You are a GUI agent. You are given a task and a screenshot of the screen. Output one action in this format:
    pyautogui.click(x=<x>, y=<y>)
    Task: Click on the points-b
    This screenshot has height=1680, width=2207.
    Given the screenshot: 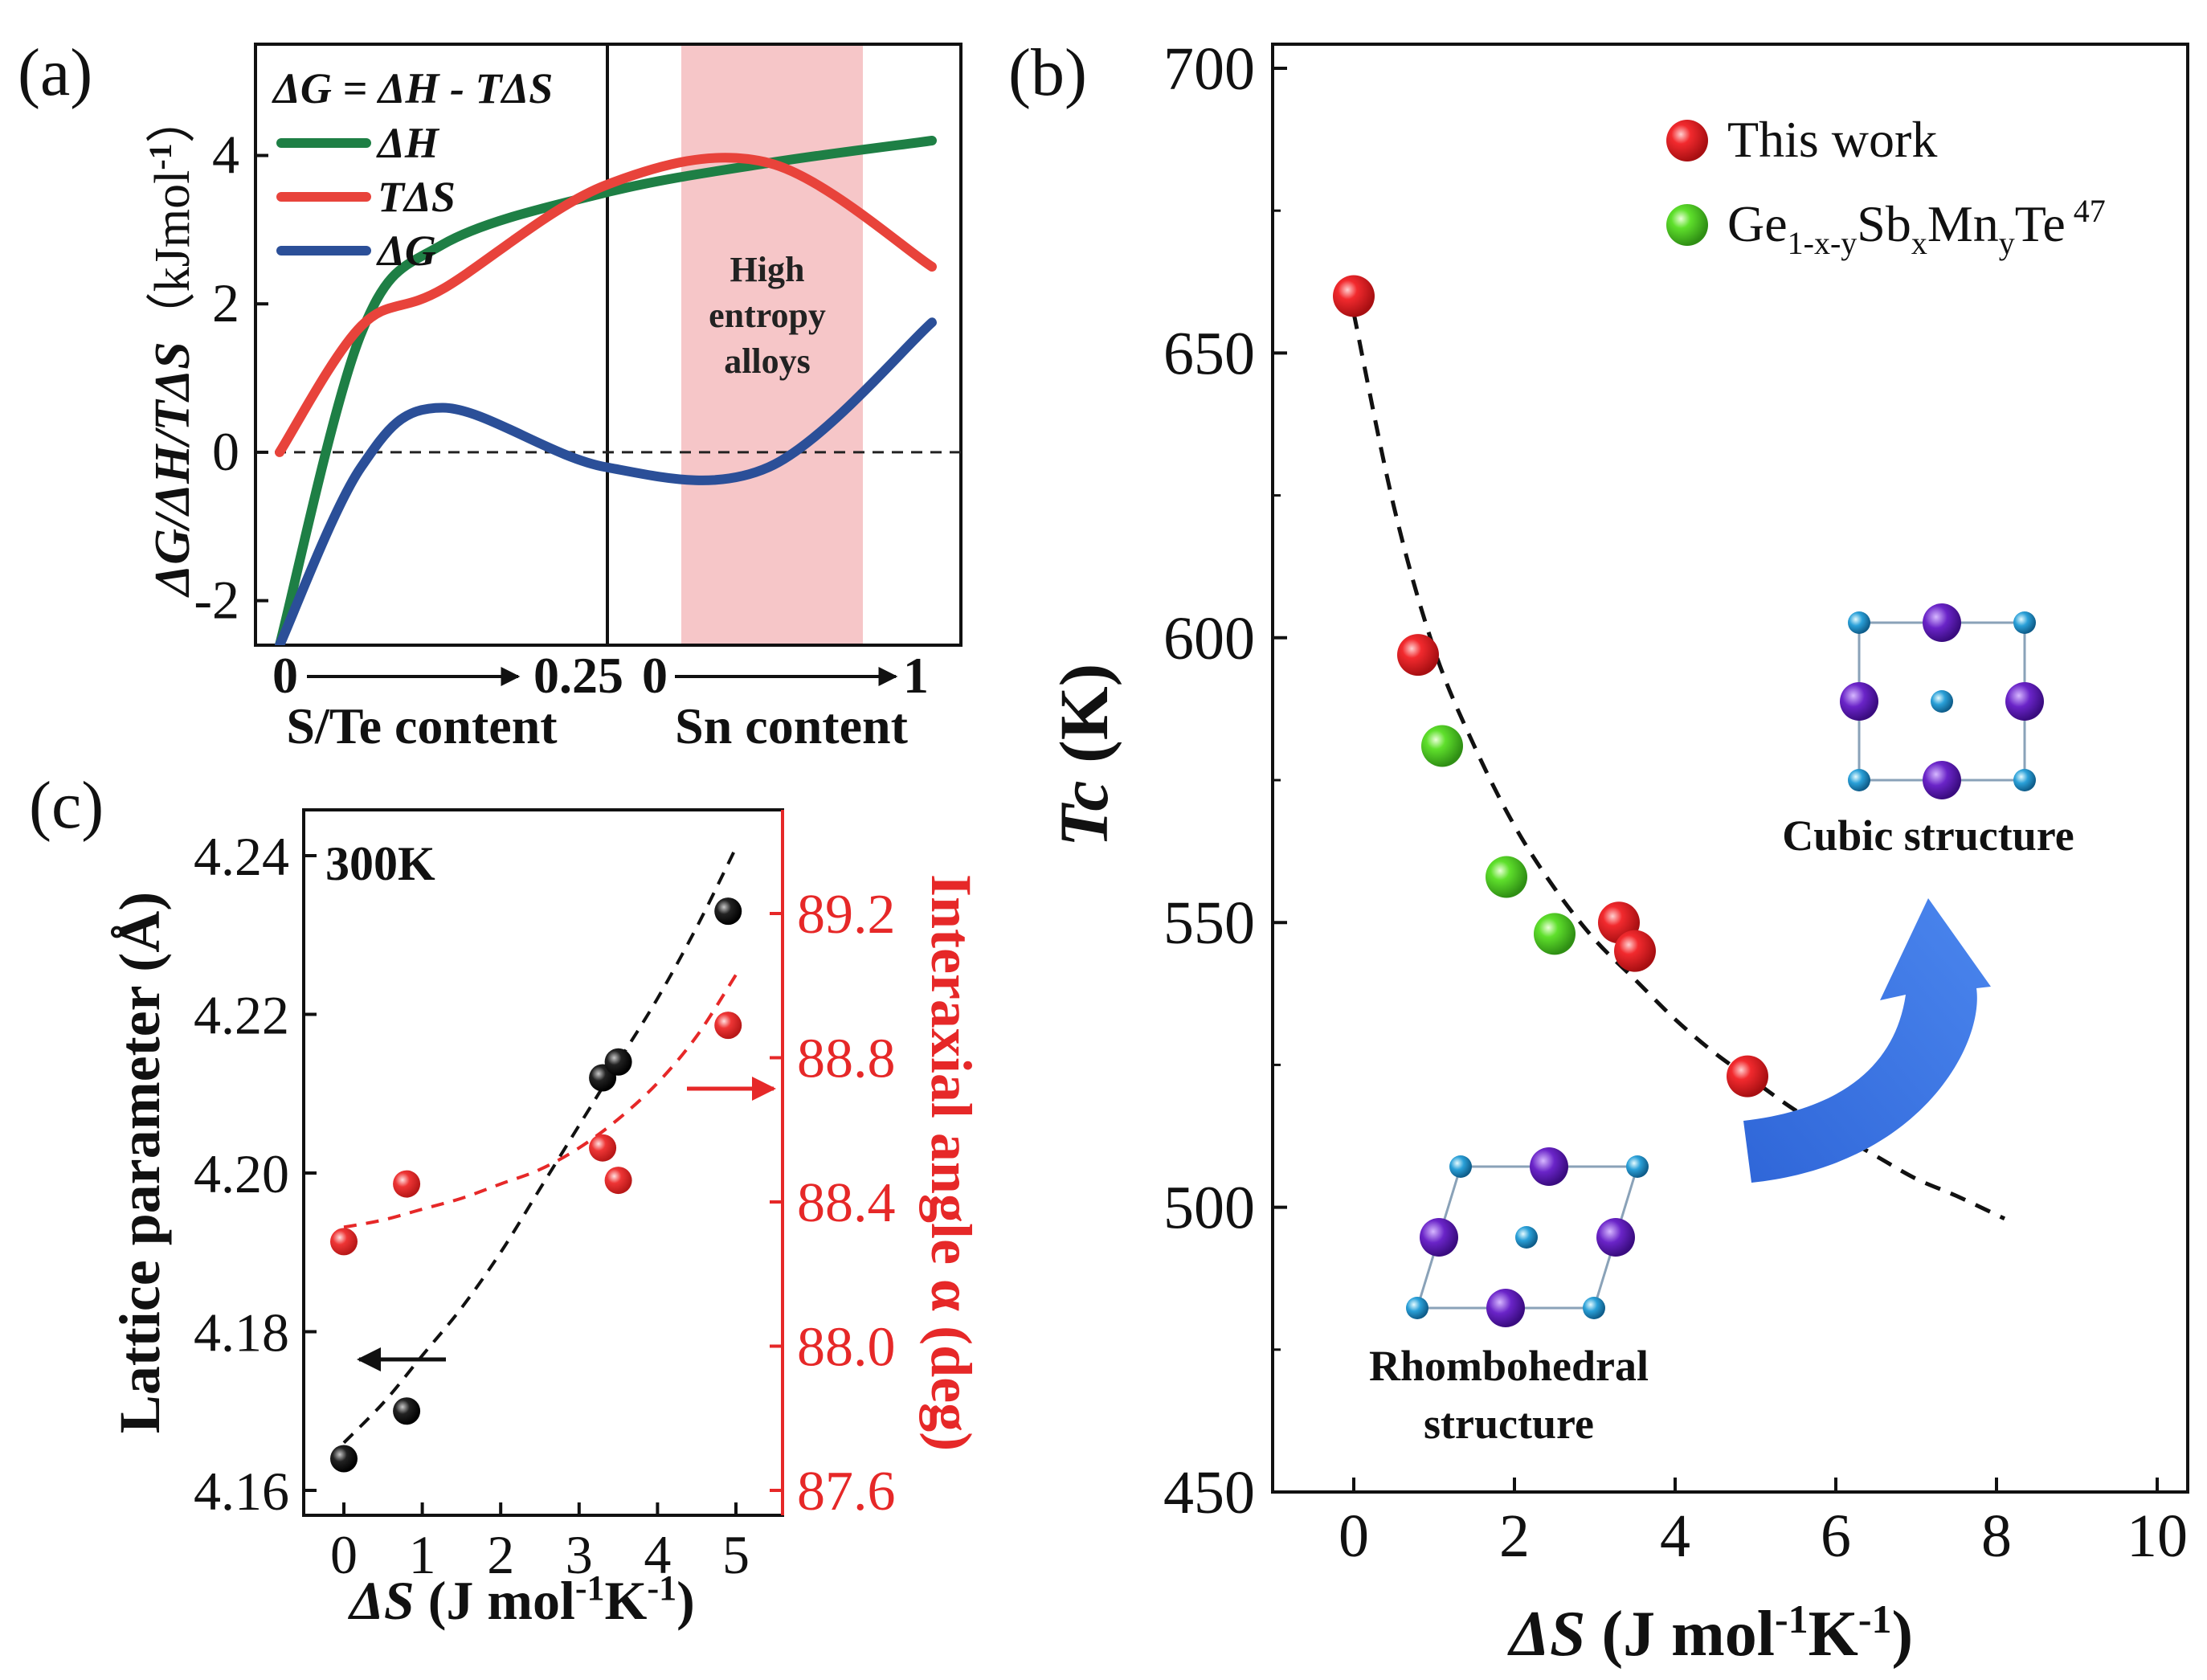 What is the action you would take?
    pyautogui.click(x=1551, y=686)
    